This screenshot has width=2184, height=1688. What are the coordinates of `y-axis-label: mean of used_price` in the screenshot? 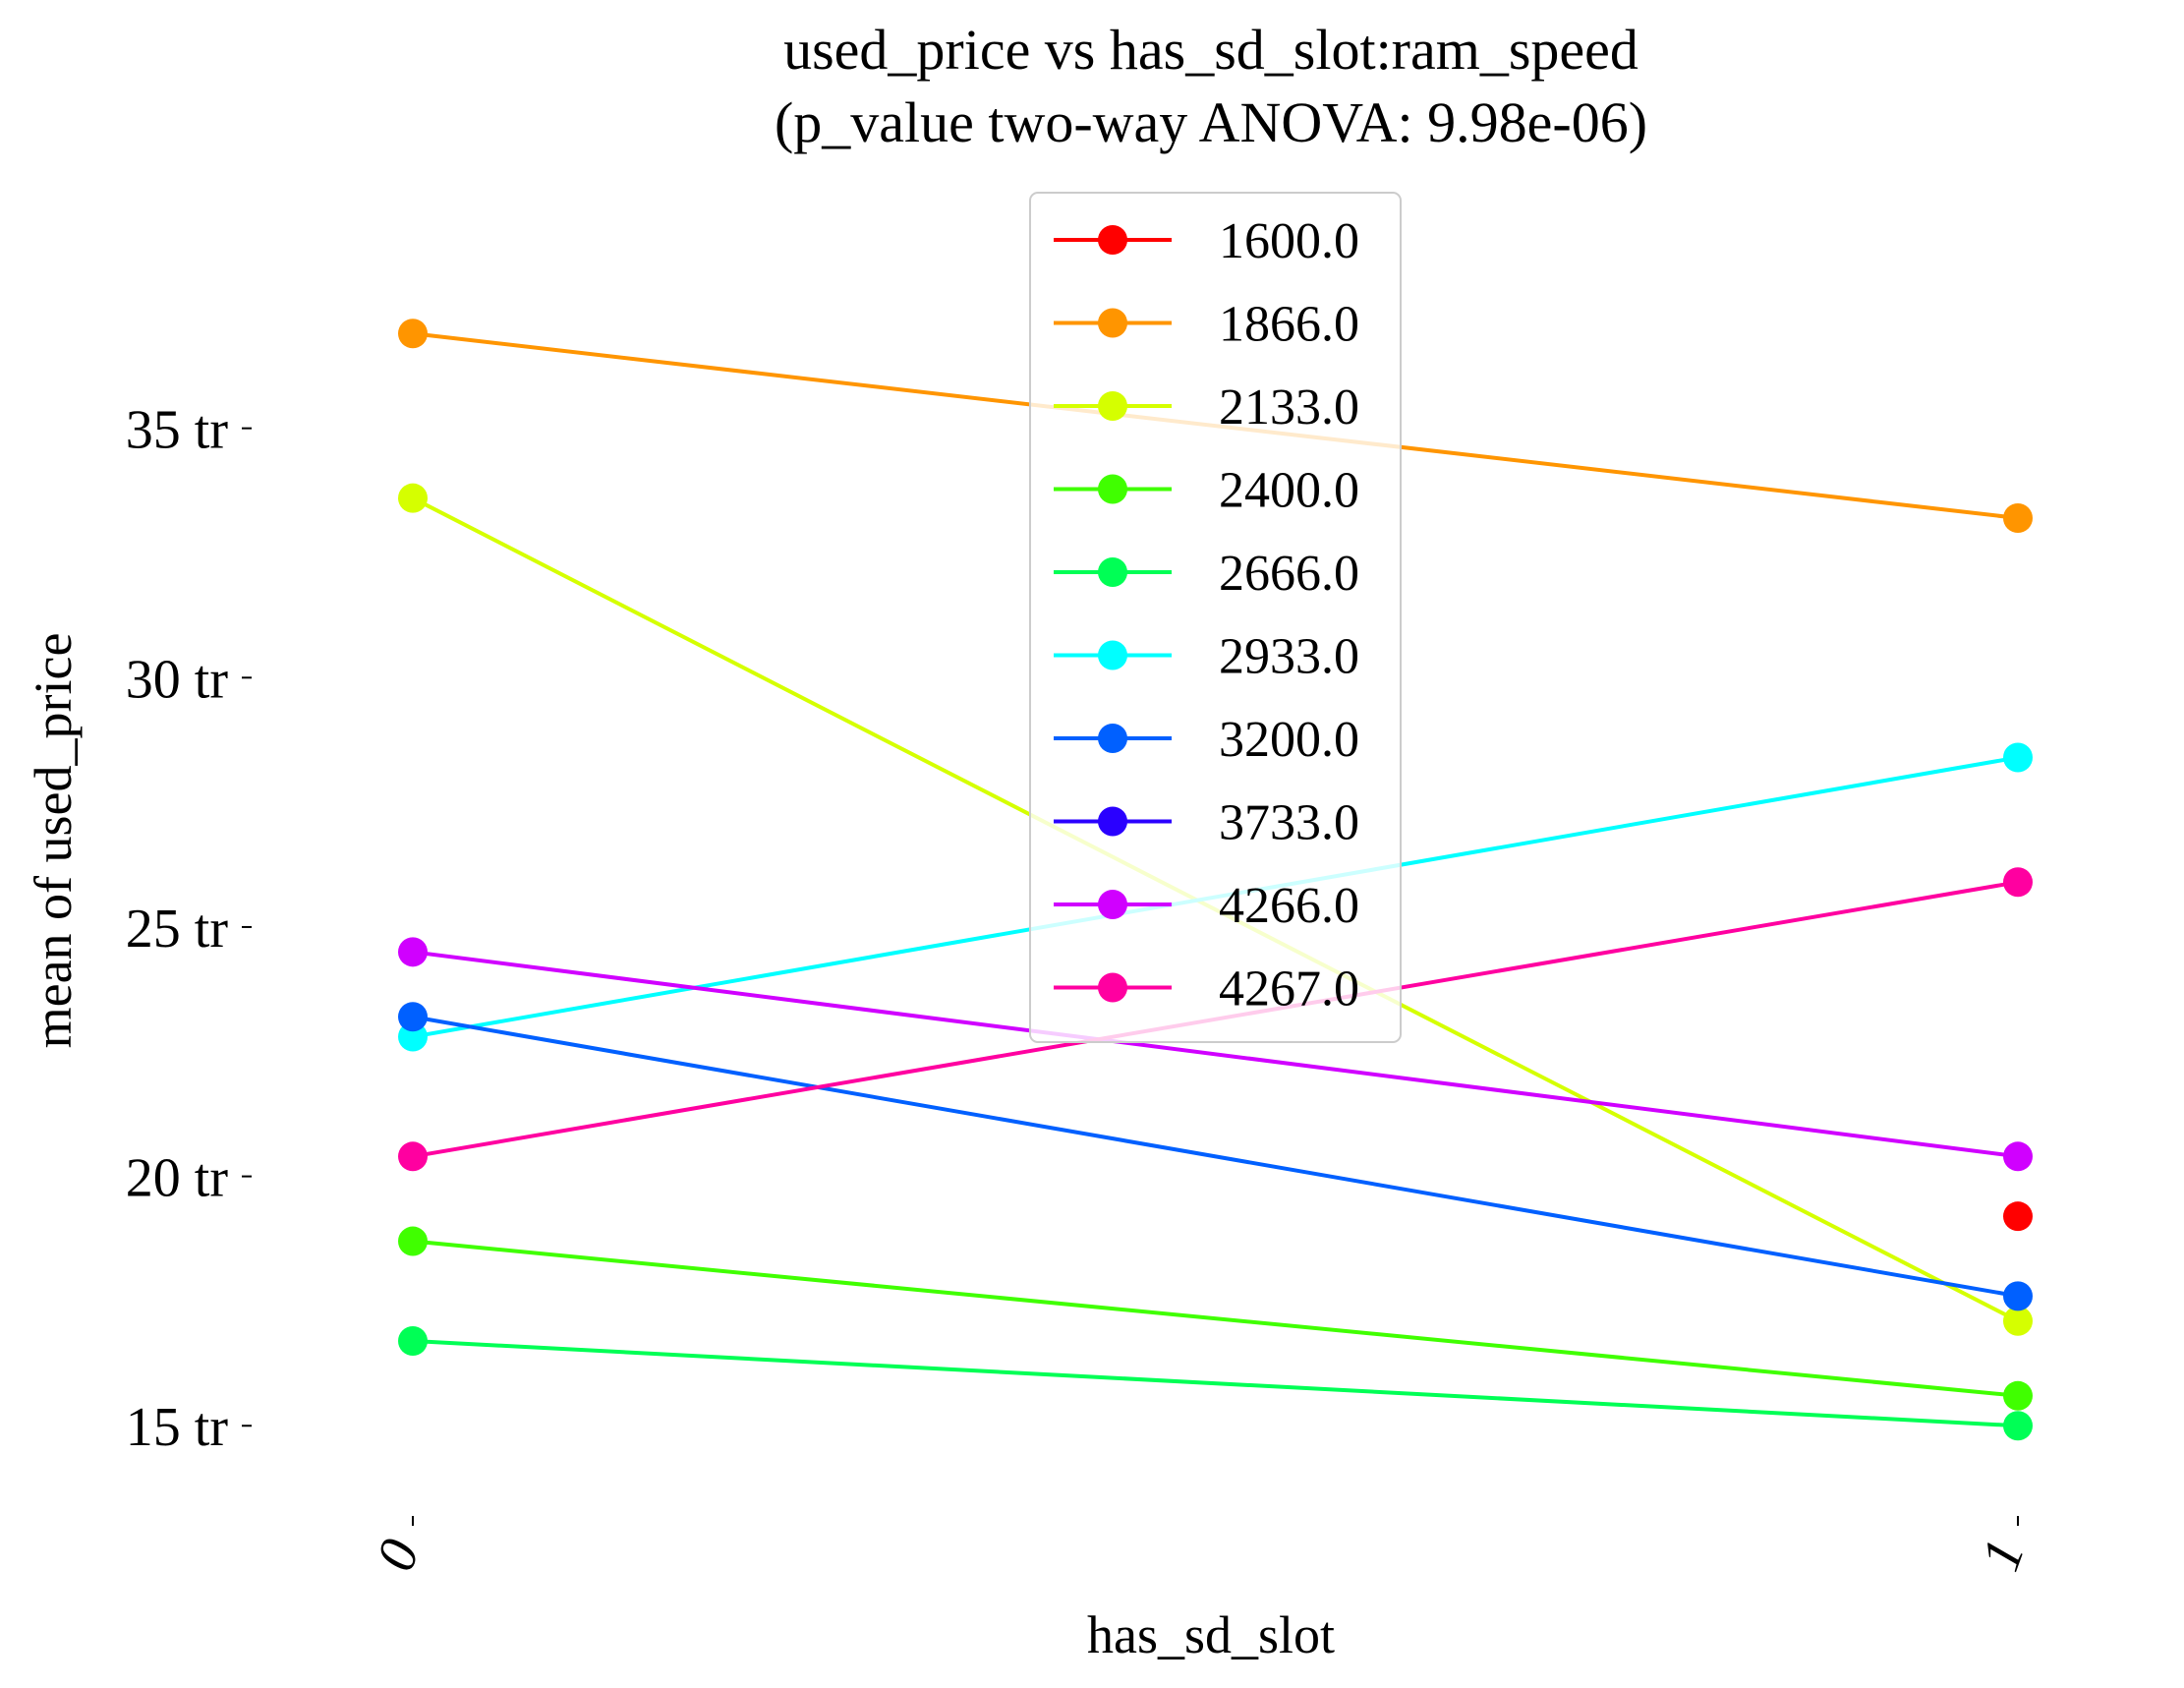 It's located at (53, 841).